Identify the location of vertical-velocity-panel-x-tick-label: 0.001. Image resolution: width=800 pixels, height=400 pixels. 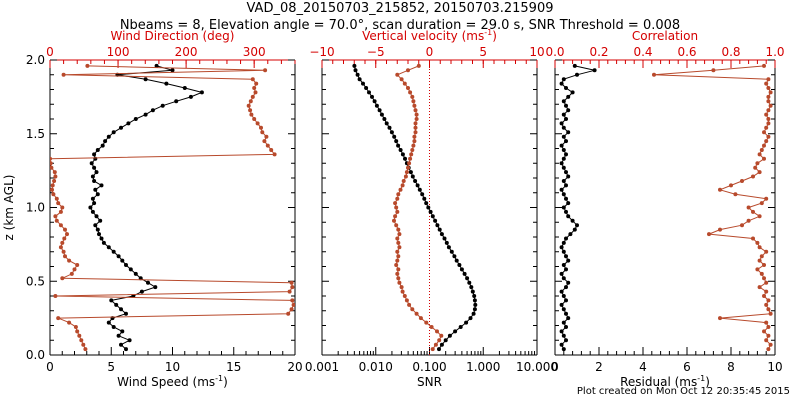
(322, 367).